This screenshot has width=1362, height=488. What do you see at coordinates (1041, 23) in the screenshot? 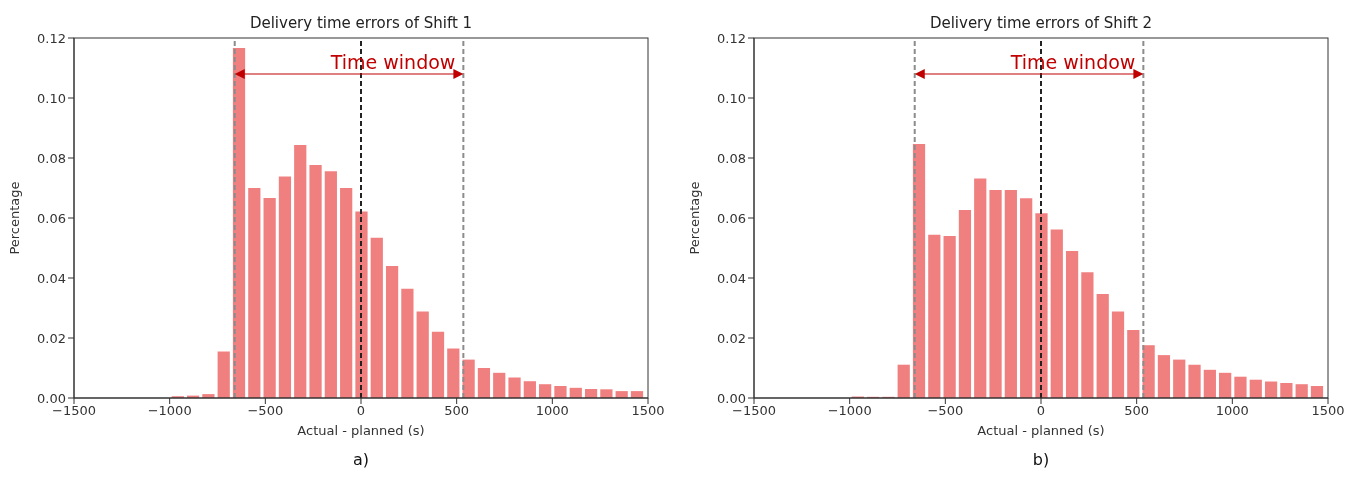
I see `chart-title: Delivery time errors of Shift 2` at bounding box center [1041, 23].